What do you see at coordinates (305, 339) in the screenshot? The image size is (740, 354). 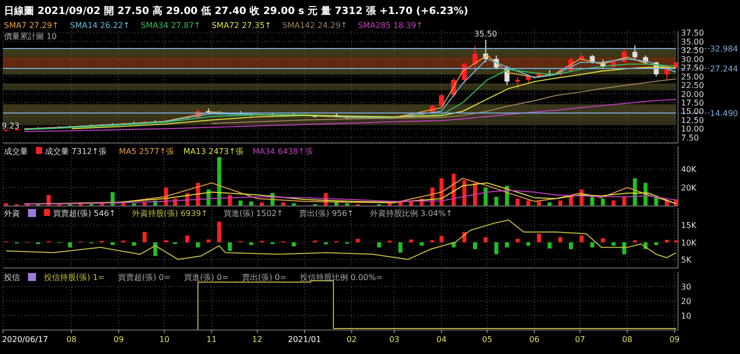 I see `x-tick-label: 2021/01` at bounding box center [305, 339].